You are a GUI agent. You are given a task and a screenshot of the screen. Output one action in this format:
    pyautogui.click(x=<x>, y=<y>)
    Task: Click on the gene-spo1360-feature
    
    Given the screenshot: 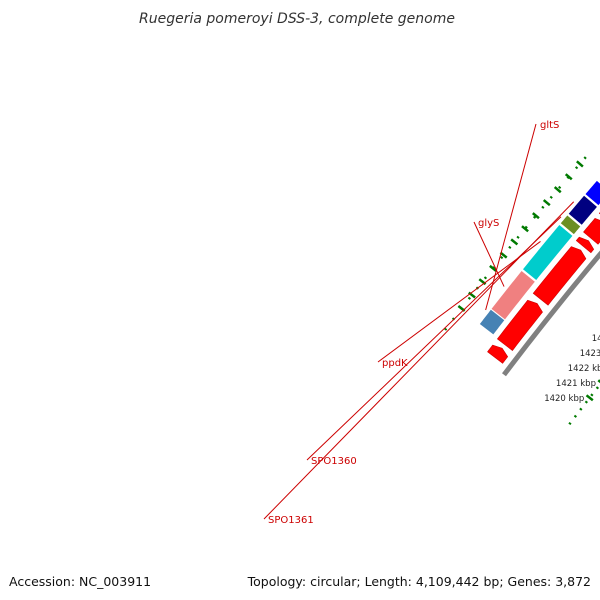 What is the action you would take?
    pyautogui.click(x=570, y=225)
    